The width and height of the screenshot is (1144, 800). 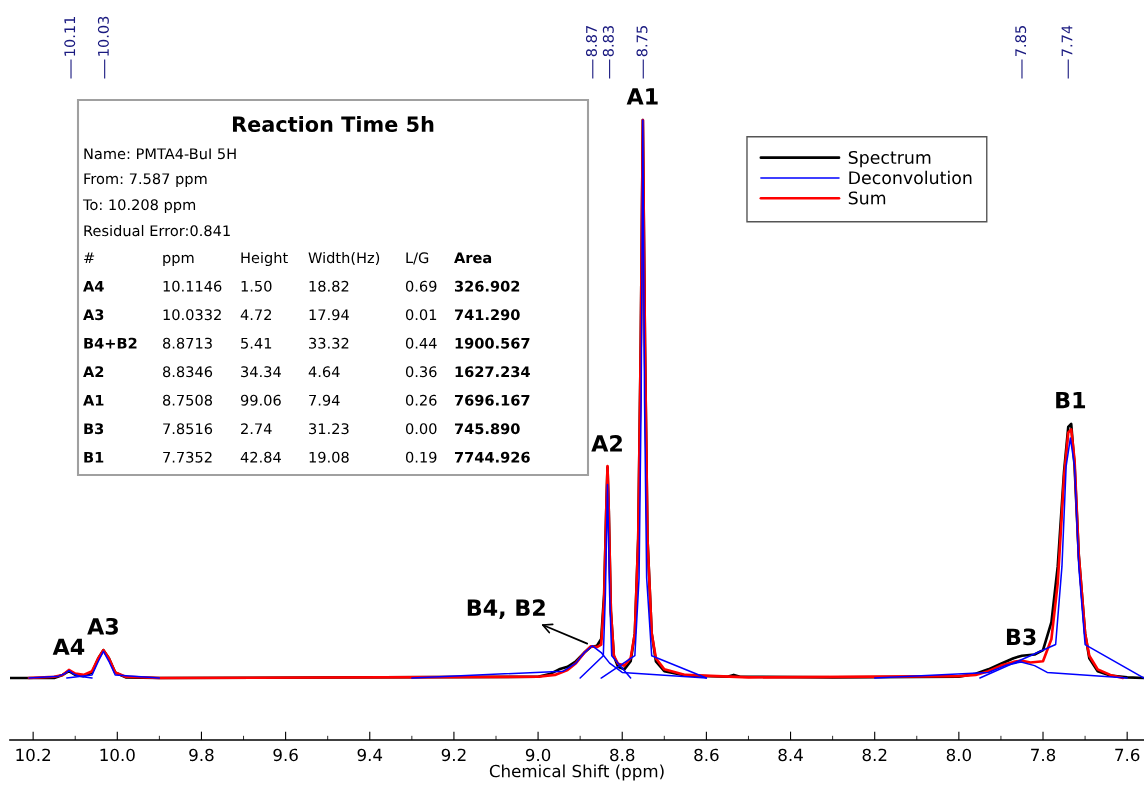 I want to click on annotation: Name: PMTA4-BuI 5H, so click(x=160, y=154).